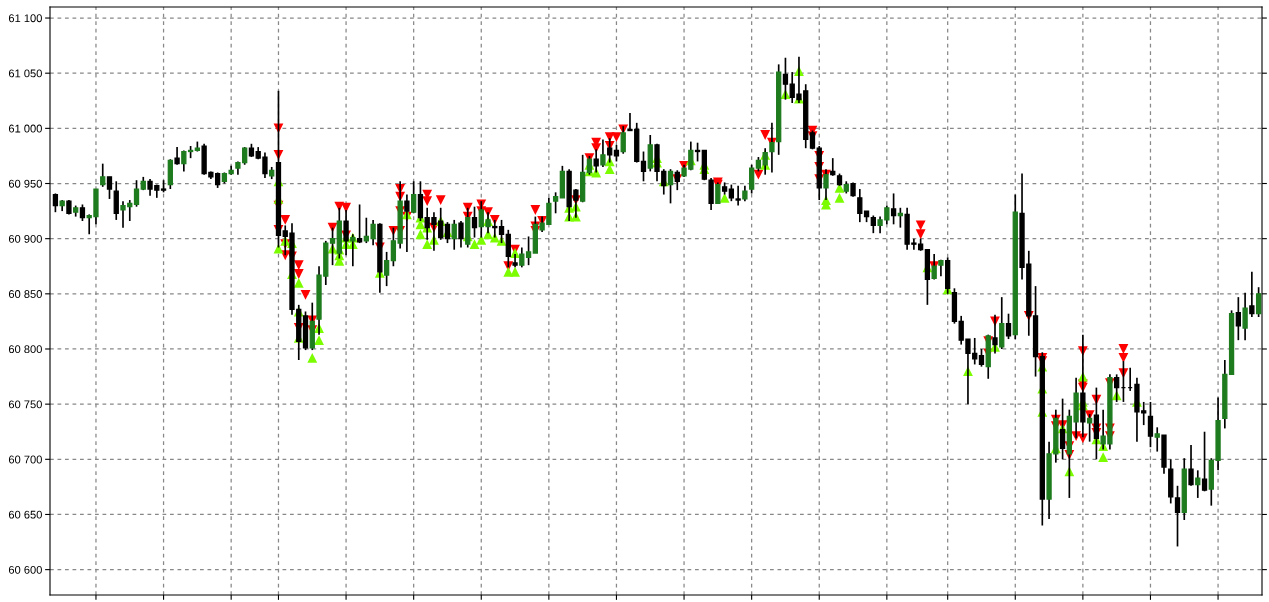  Describe the element at coordinates (25, 238) in the screenshot. I see `y-tick-label: 60 900` at that location.